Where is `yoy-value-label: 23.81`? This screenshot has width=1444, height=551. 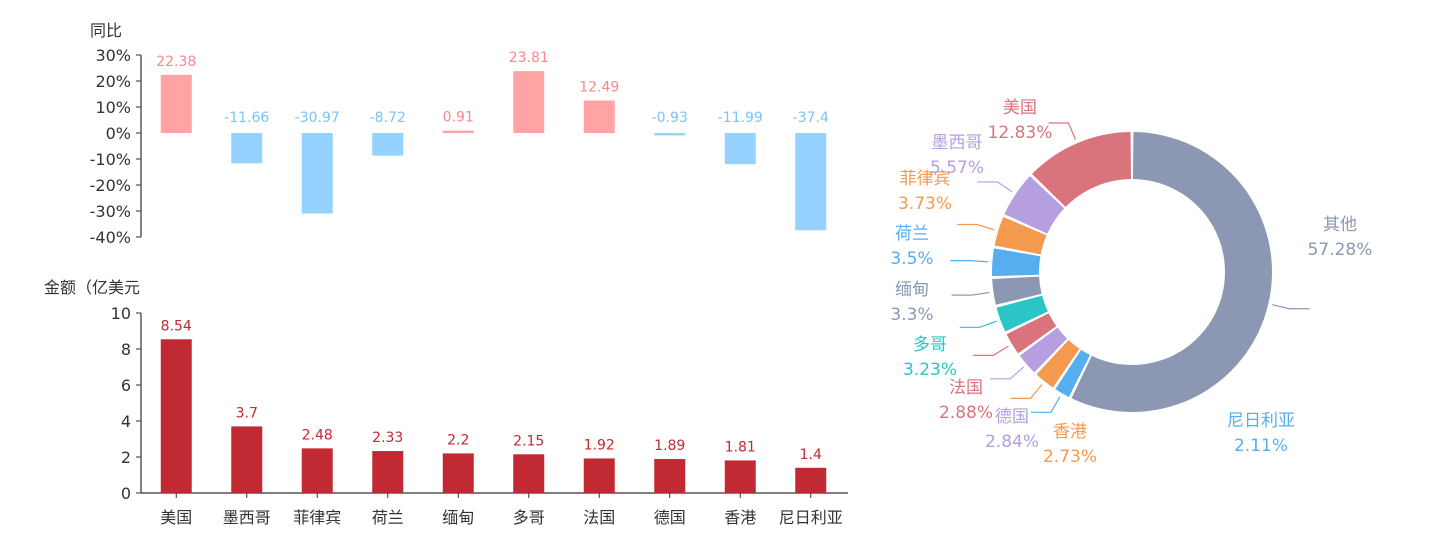 yoy-value-label: 23.81 is located at coordinates (529, 58).